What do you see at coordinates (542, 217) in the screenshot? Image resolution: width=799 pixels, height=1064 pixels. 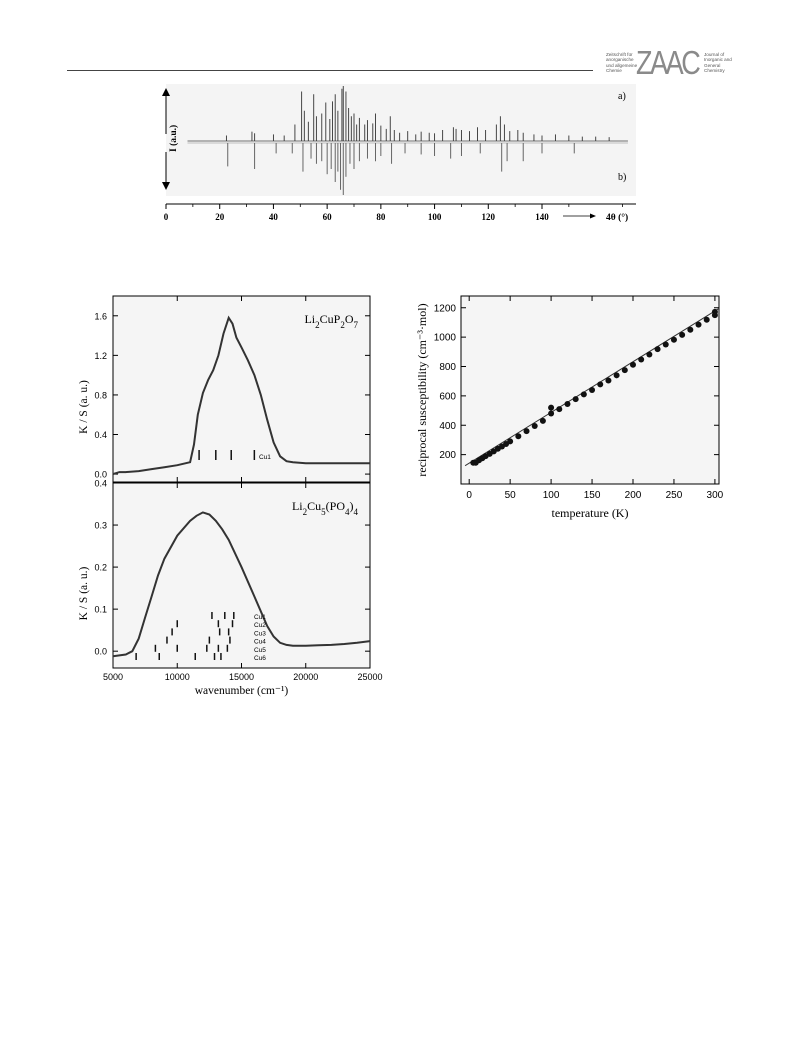 I see `xrd-x-tick-label: 140` at bounding box center [542, 217].